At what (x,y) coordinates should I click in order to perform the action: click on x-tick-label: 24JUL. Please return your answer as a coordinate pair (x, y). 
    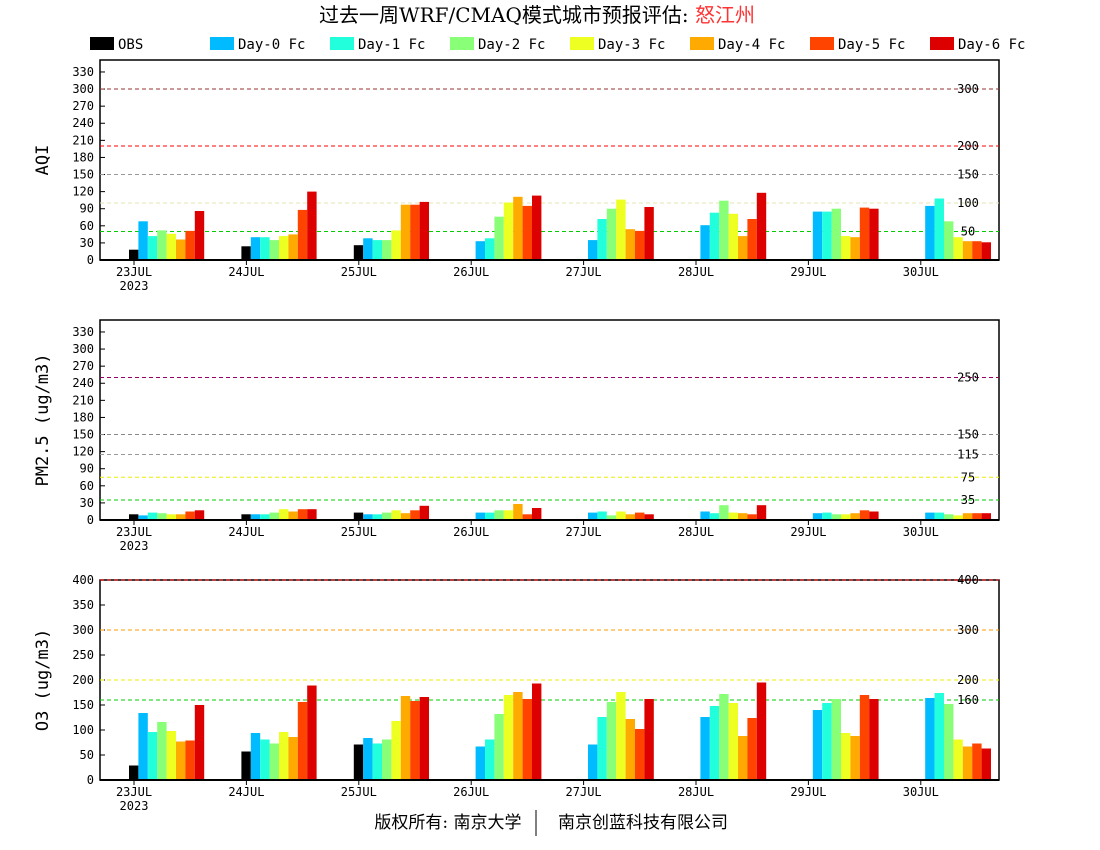
    Looking at the image, I should click on (246, 272).